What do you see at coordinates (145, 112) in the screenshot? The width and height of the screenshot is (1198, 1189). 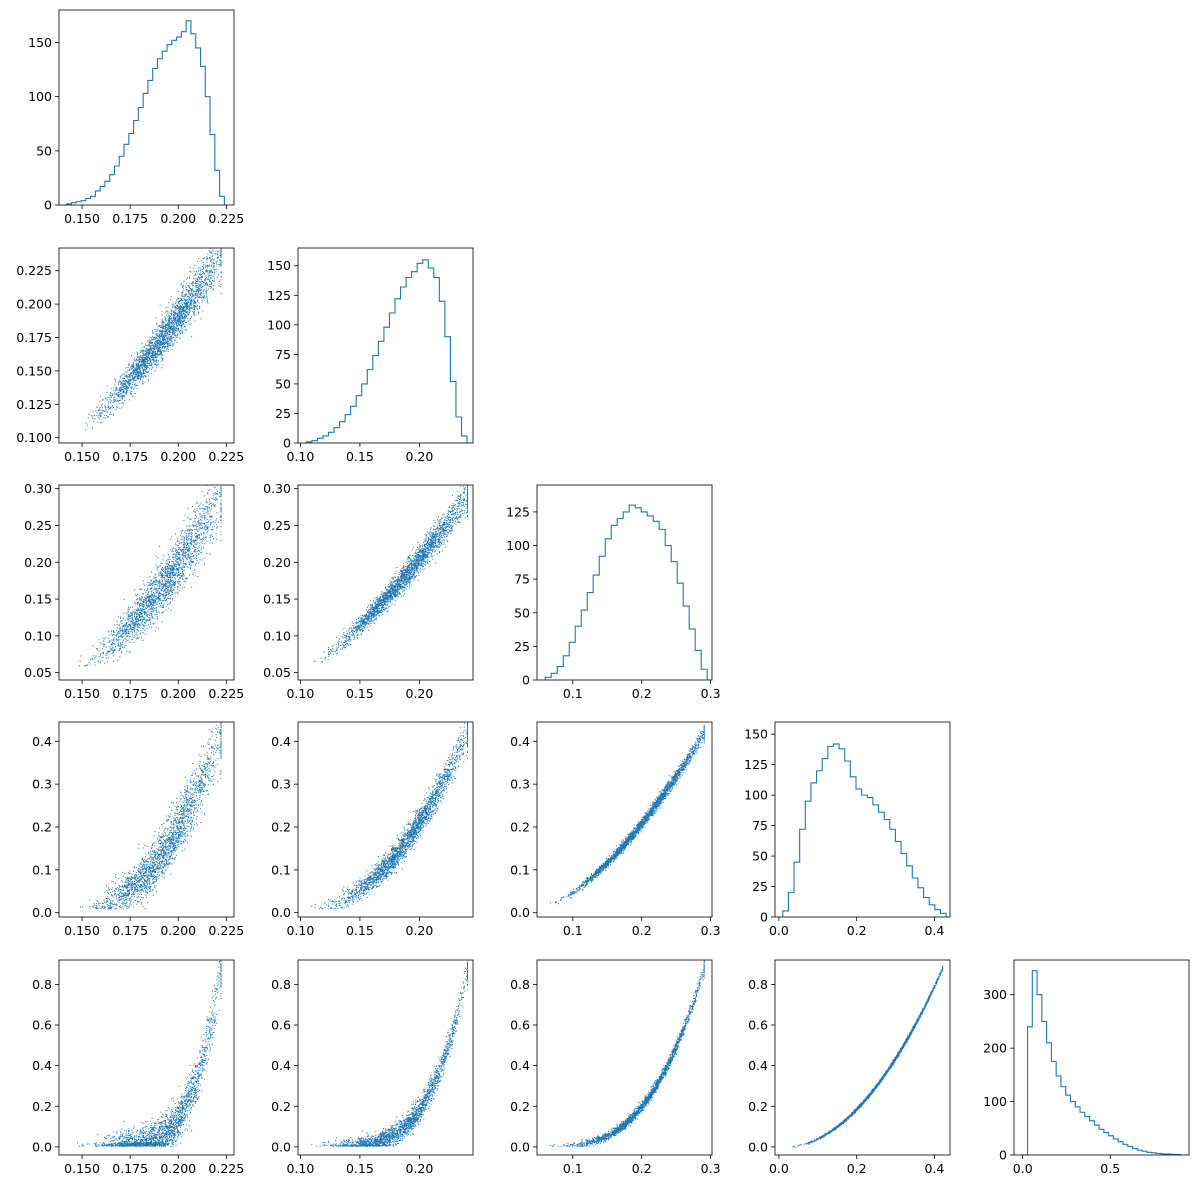 I see `histogram-step-line` at bounding box center [145, 112].